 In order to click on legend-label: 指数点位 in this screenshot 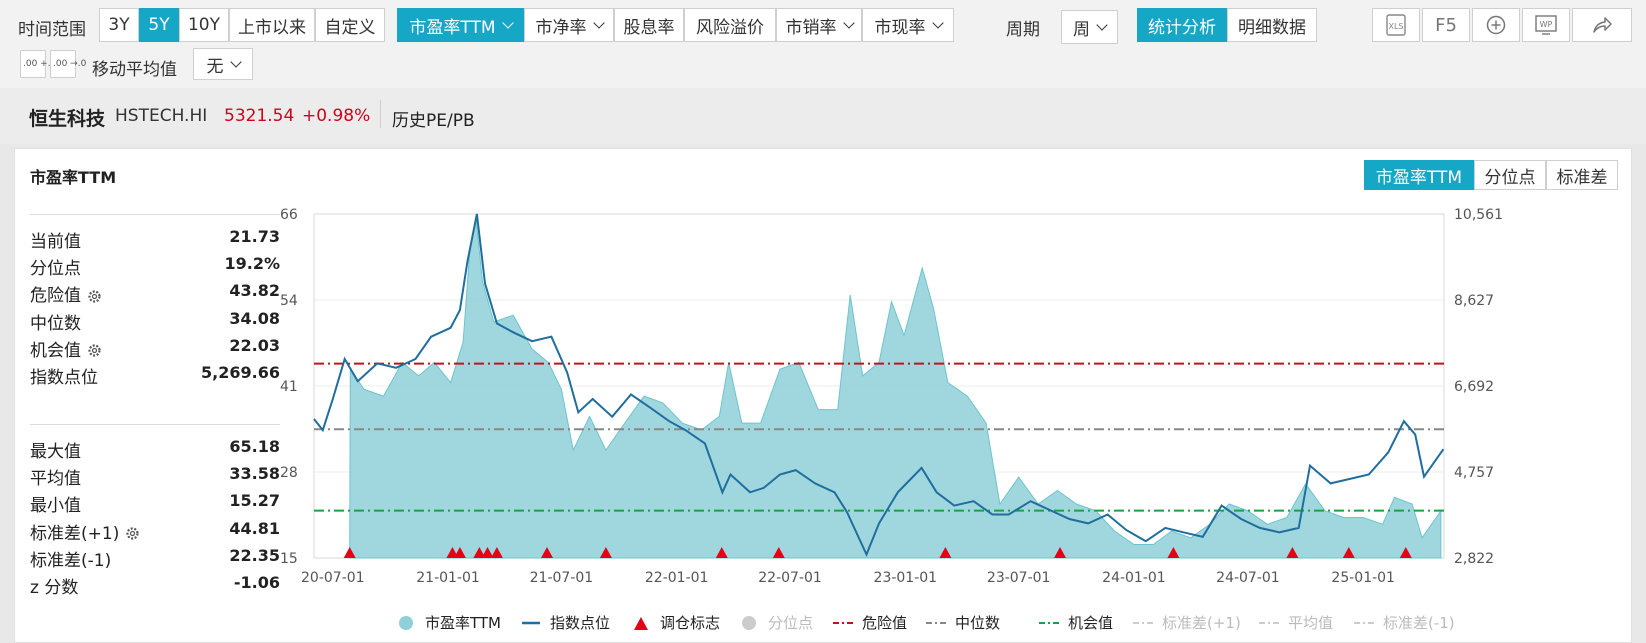, I will do `click(580, 623)`.